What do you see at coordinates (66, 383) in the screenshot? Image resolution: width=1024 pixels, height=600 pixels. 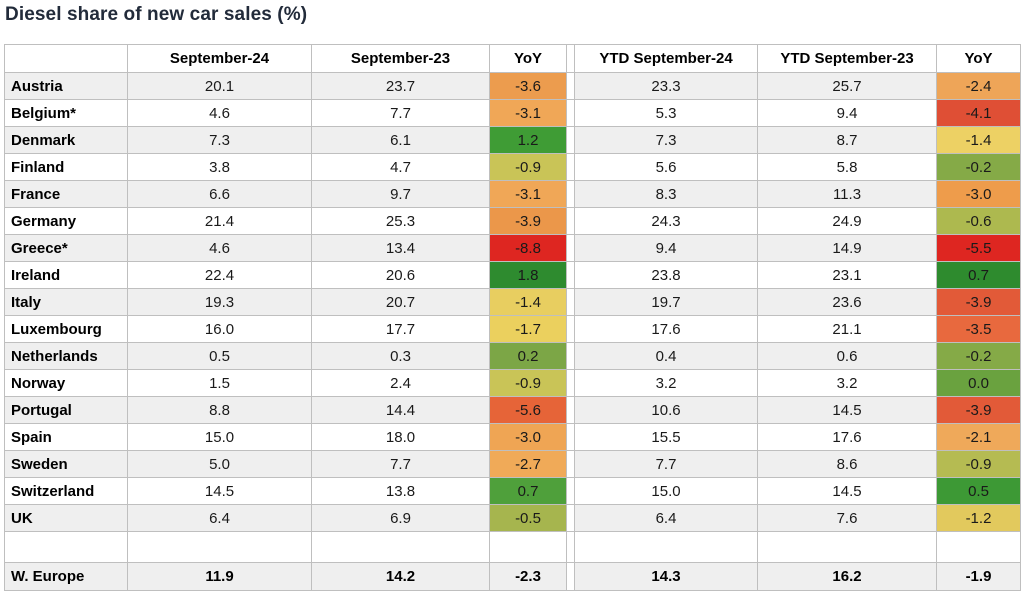 I see `country-cell: Norway` at bounding box center [66, 383].